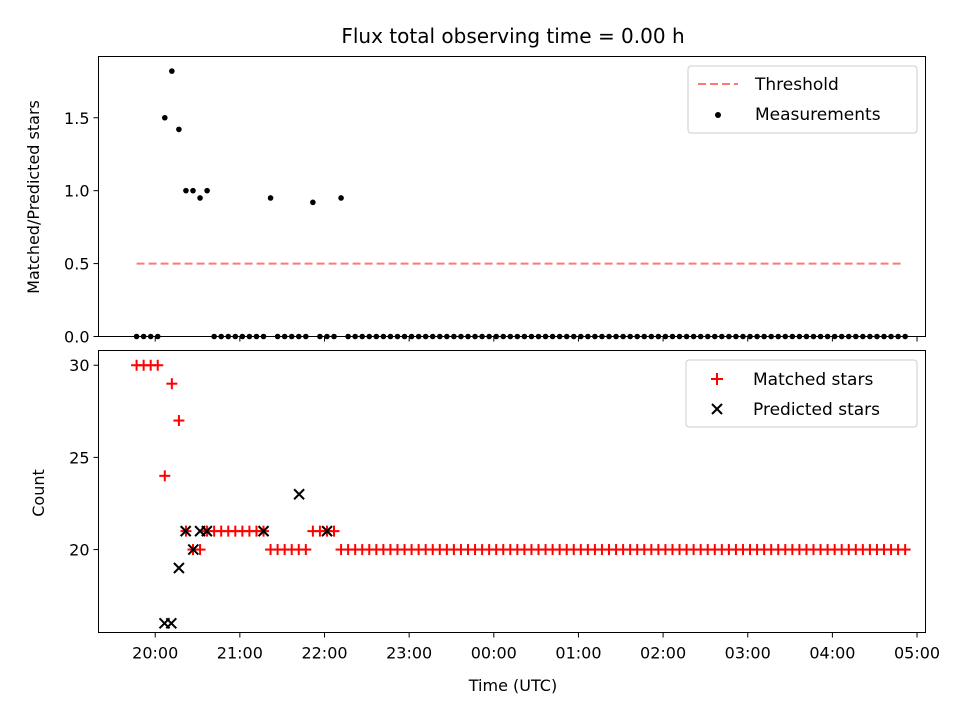  Describe the element at coordinates (816, 410) in the screenshot. I see `legend-predicted-label: Predicted stars` at that location.